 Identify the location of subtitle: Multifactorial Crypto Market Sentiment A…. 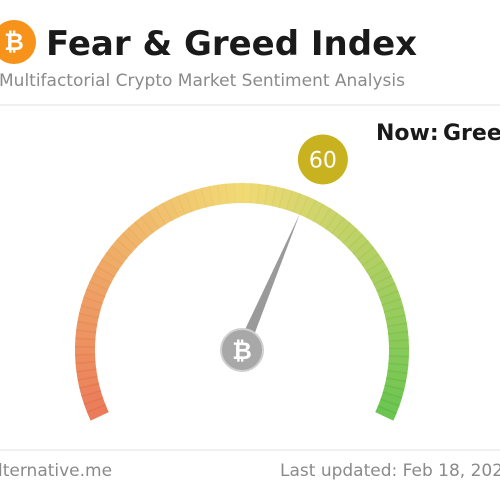
(202, 81).